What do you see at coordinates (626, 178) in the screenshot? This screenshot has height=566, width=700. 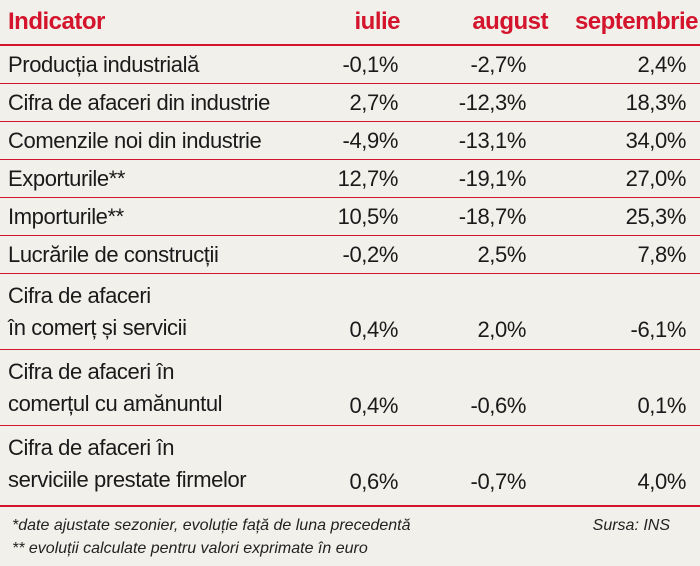 I see `value-cell-septembrie: 27,0%` at bounding box center [626, 178].